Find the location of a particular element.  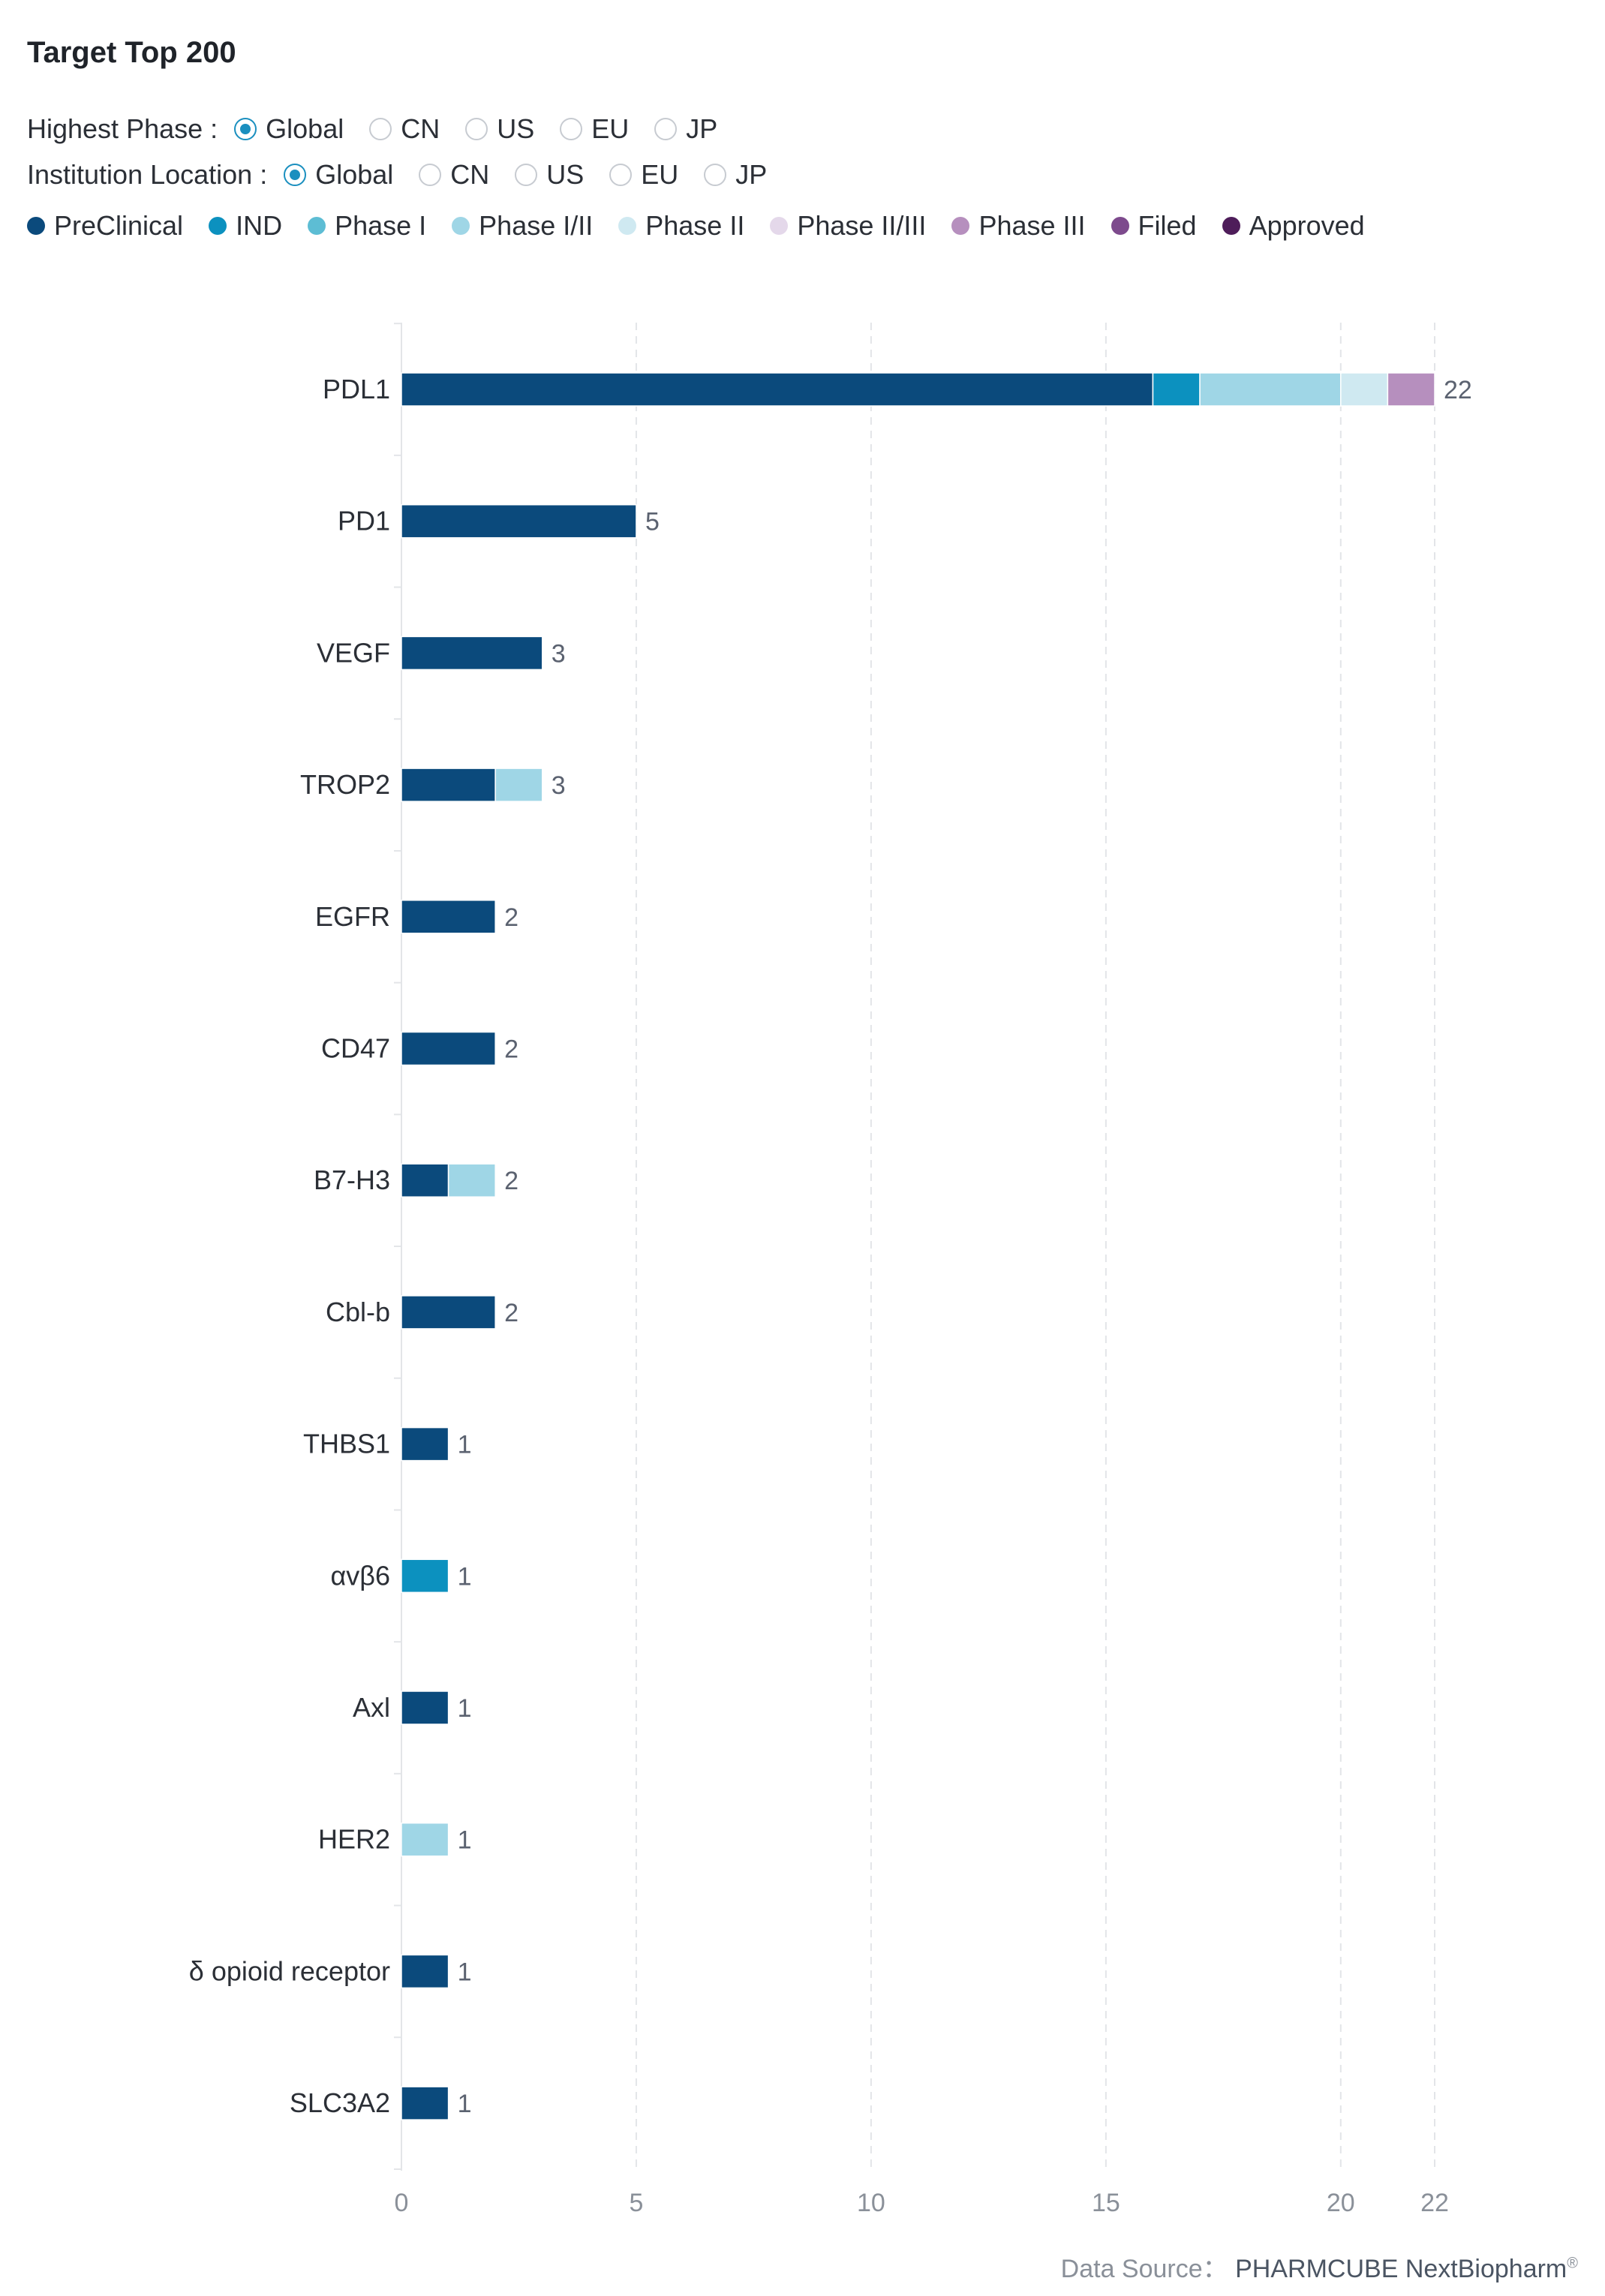

bar-segment-phase-iii is located at coordinates (1411, 389).